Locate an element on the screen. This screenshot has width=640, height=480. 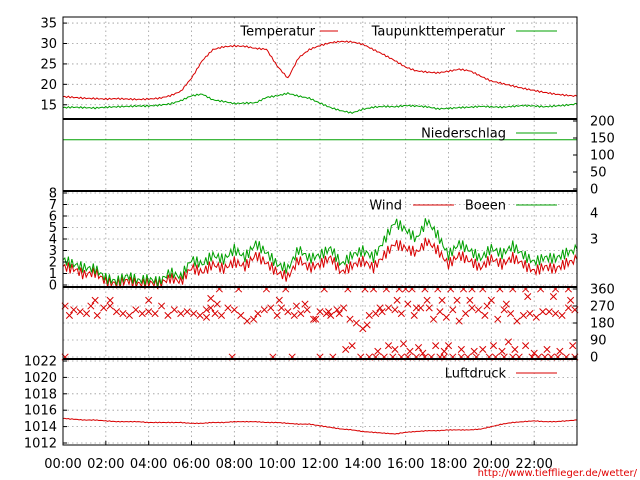
series-line-wind is located at coordinates (320, 263).